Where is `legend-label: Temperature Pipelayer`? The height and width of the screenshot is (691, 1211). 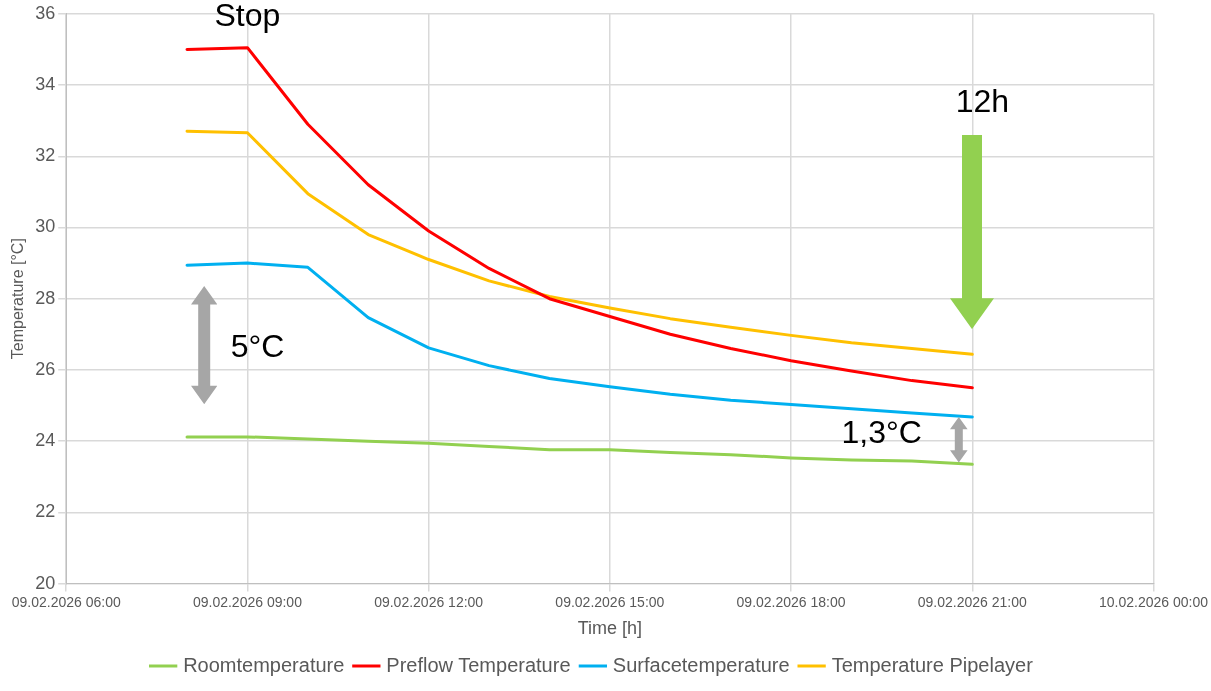
legend-label: Temperature Pipelayer is located at coordinates (932, 664).